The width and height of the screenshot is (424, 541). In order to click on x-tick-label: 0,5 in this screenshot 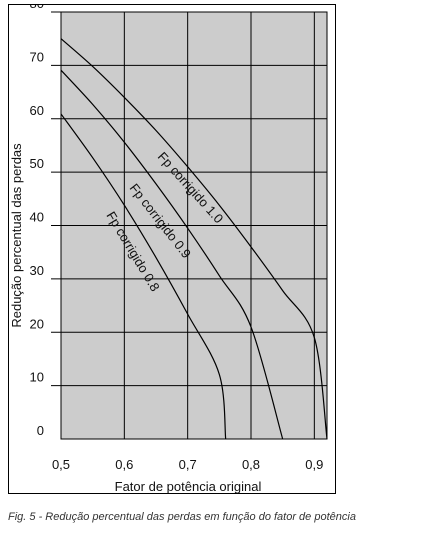, I will do `click(61, 464)`.